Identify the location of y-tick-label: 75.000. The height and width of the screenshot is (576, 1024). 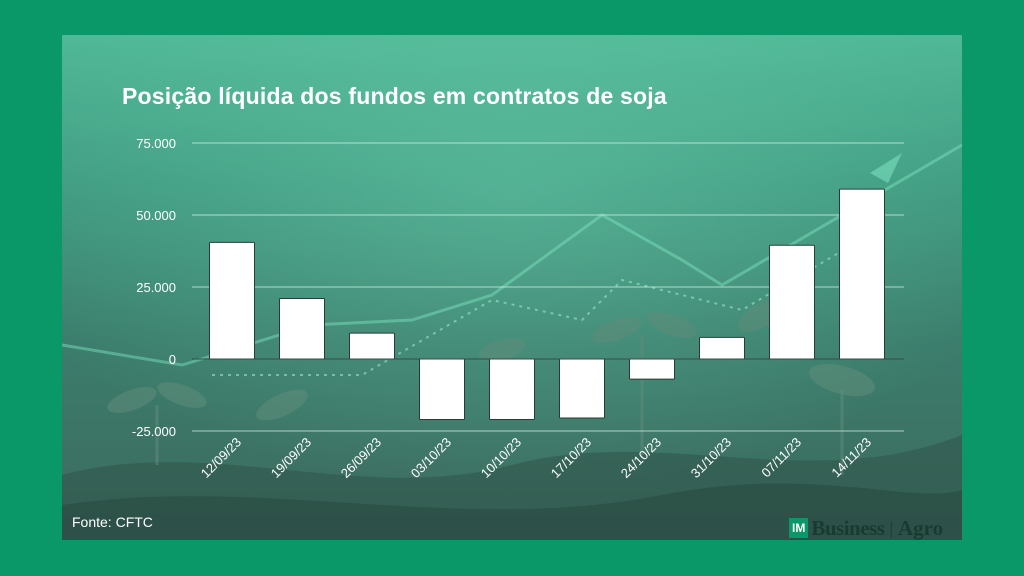
(156, 143).